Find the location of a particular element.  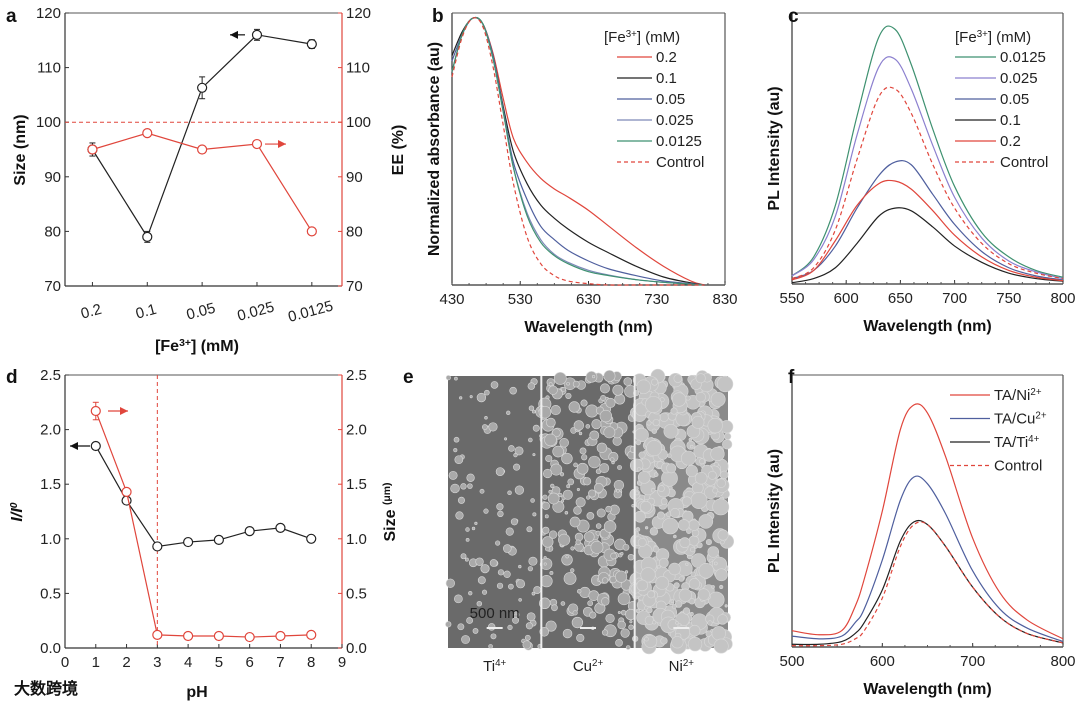

y-tick-label-left-part: 100 is located at coordinates (48, 122).